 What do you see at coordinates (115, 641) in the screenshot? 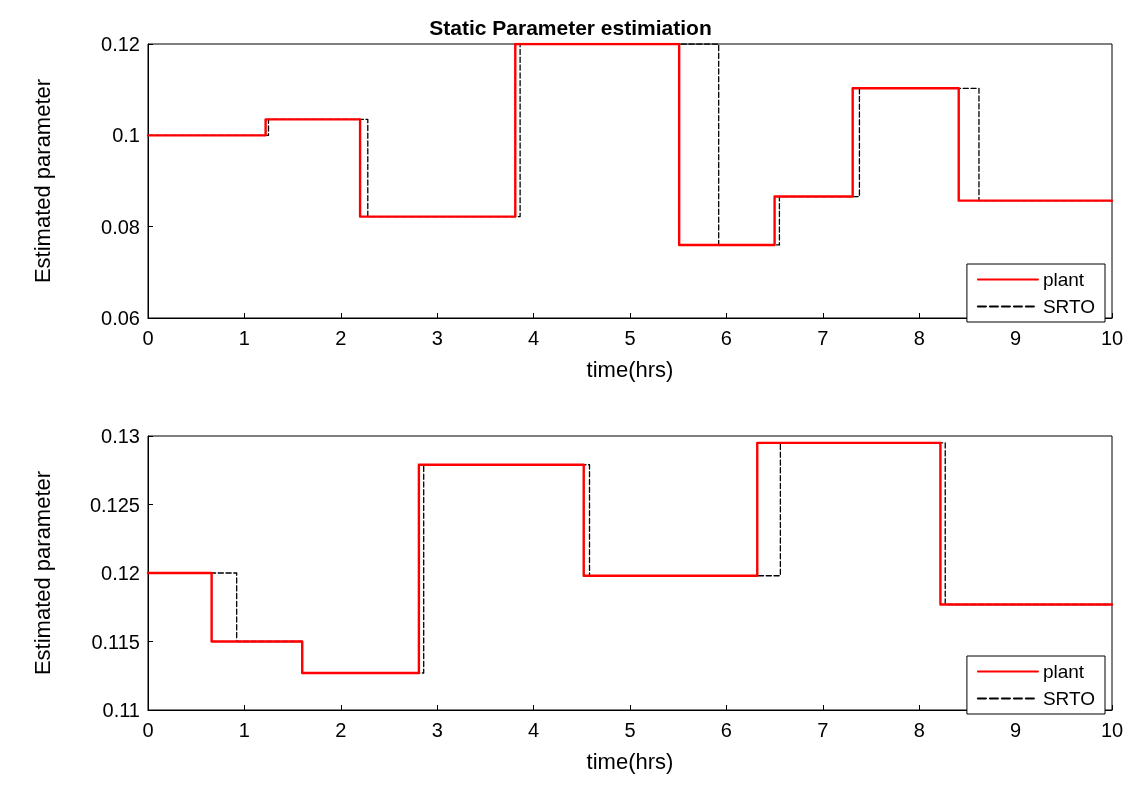
I see `y-tick-label: 0.115` at bounding box center [115, 641].